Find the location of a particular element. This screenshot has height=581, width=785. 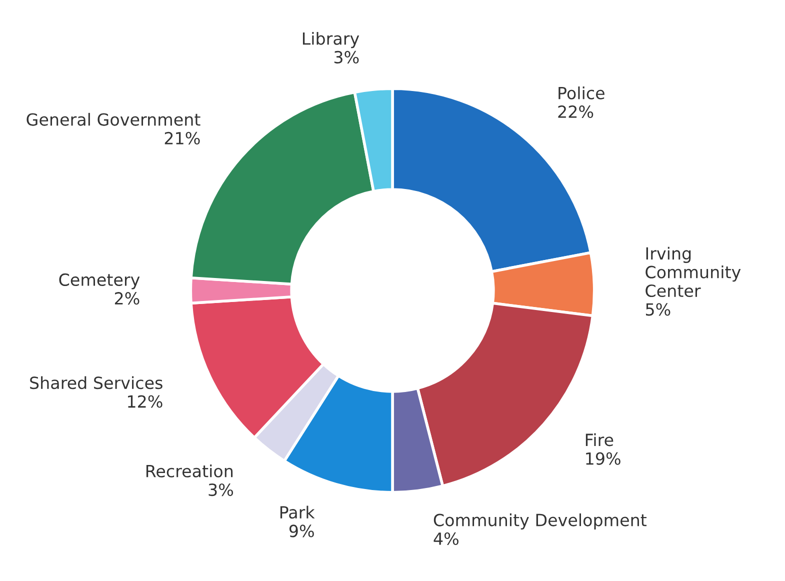

data-label: 22% is located at coordinates (576, 111).